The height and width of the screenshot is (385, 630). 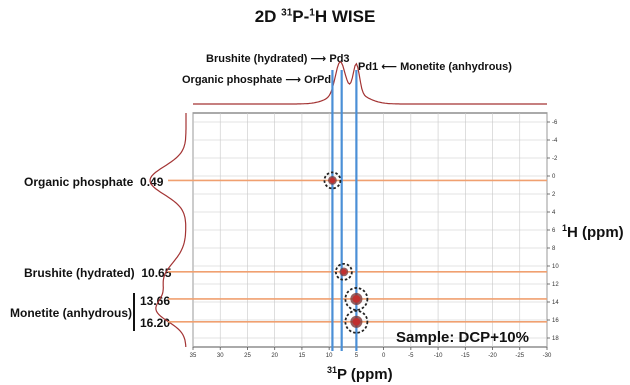 I want to click on row-label-monetite: Monetite (anhydrous), so click(x=71, y=313).